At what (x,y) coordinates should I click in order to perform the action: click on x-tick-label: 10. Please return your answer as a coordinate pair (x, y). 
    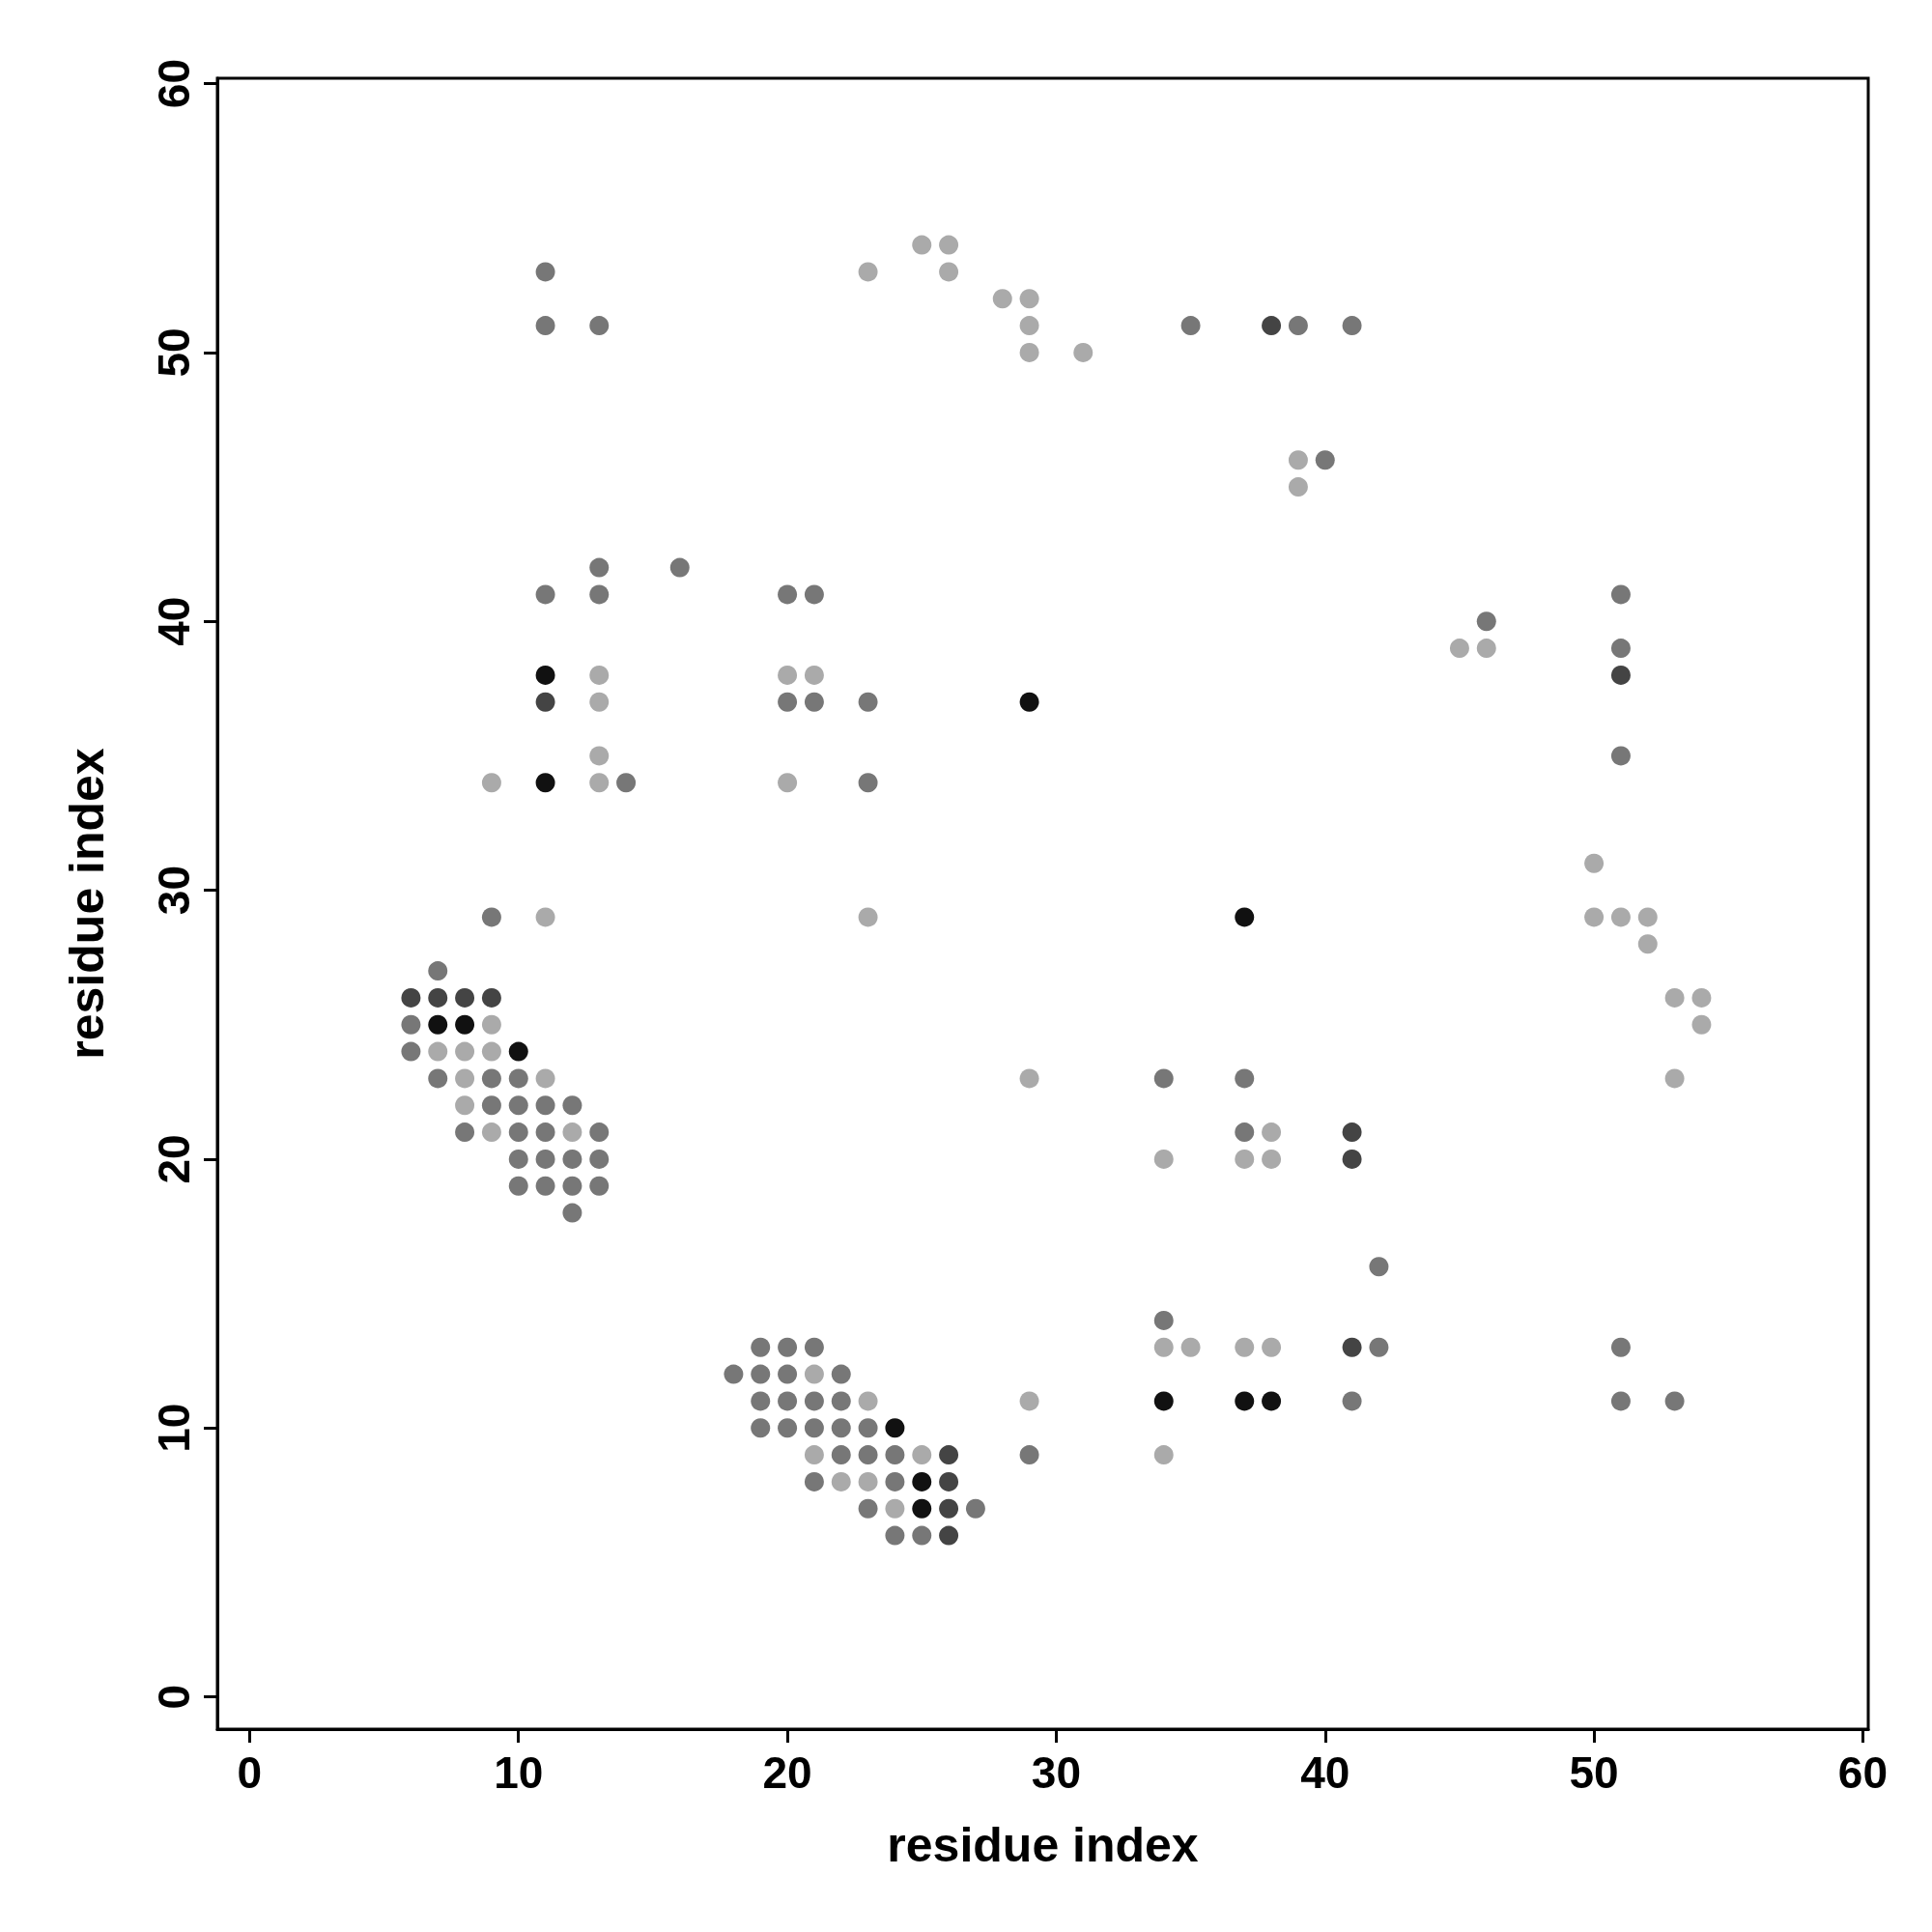
    Looking at the image, I should click on (519, 1772).